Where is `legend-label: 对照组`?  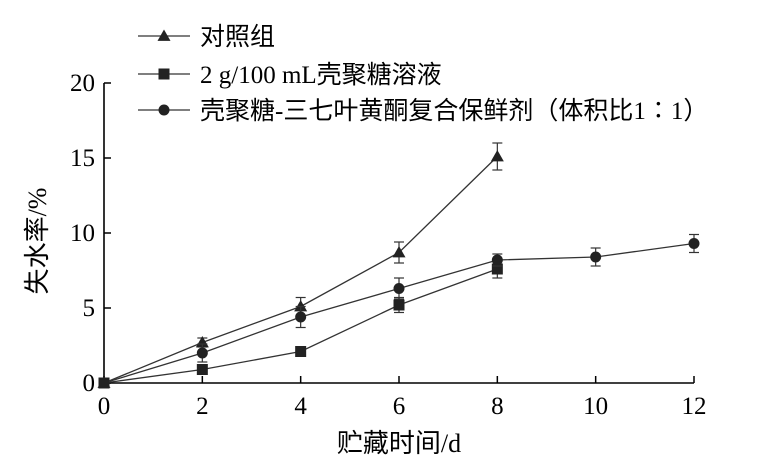
legend-label: 对照组 is located at coordinates (237, 37).